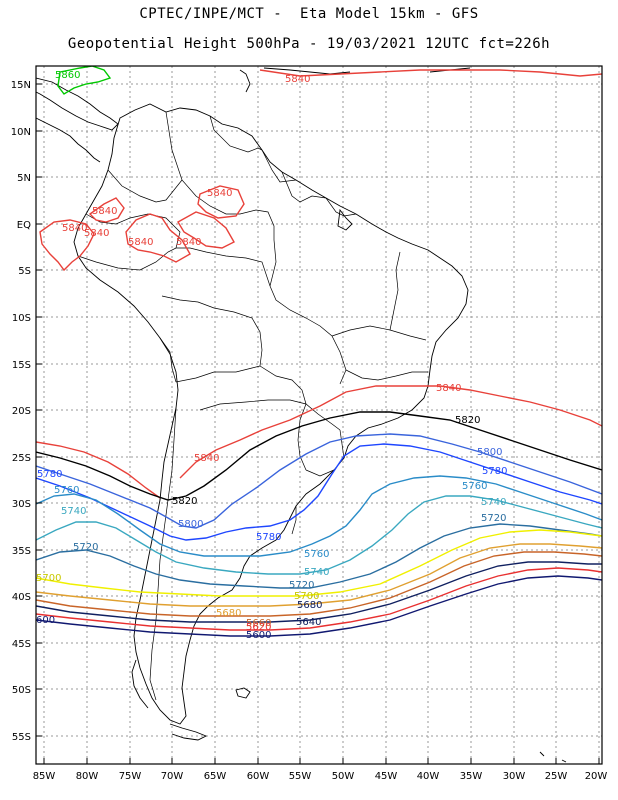 Image resolution: width=618 pixels, height=800 pixels. What do you see at coordinates (184, 501) in the screenshot?
I see `label-5820-b: 5820` at bounding box center [184, 501].